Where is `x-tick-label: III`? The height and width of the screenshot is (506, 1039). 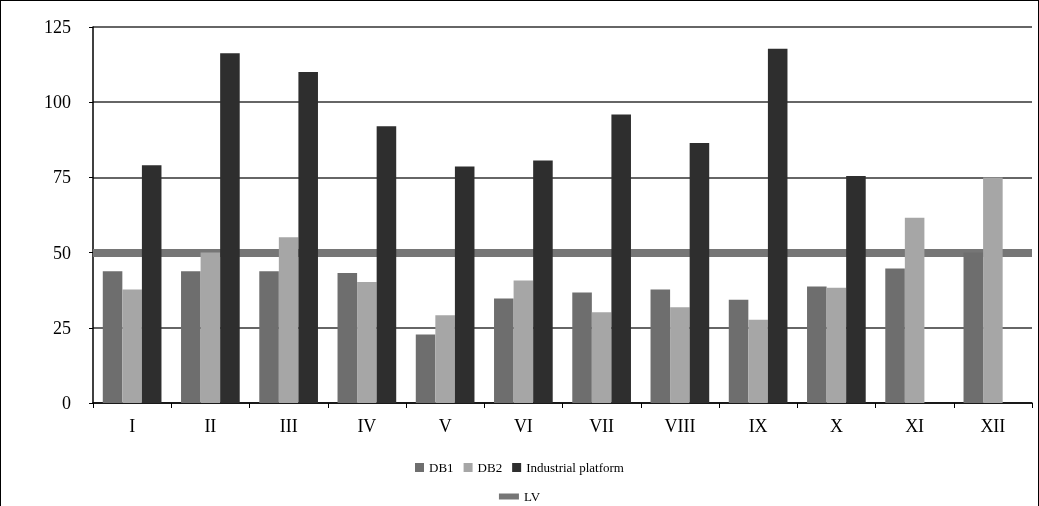 x-tick-label: III is located at coordinates (288, 426).